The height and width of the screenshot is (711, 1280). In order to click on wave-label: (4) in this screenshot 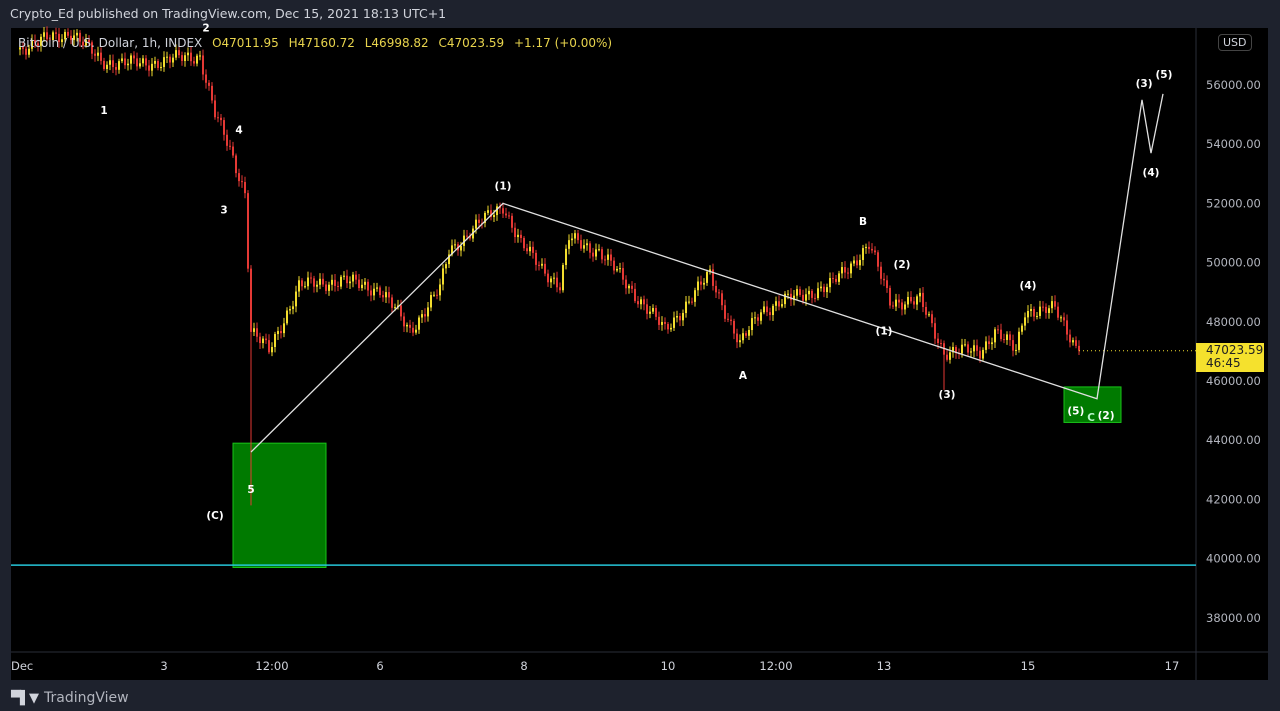, I will do `click(1151, 173)`.